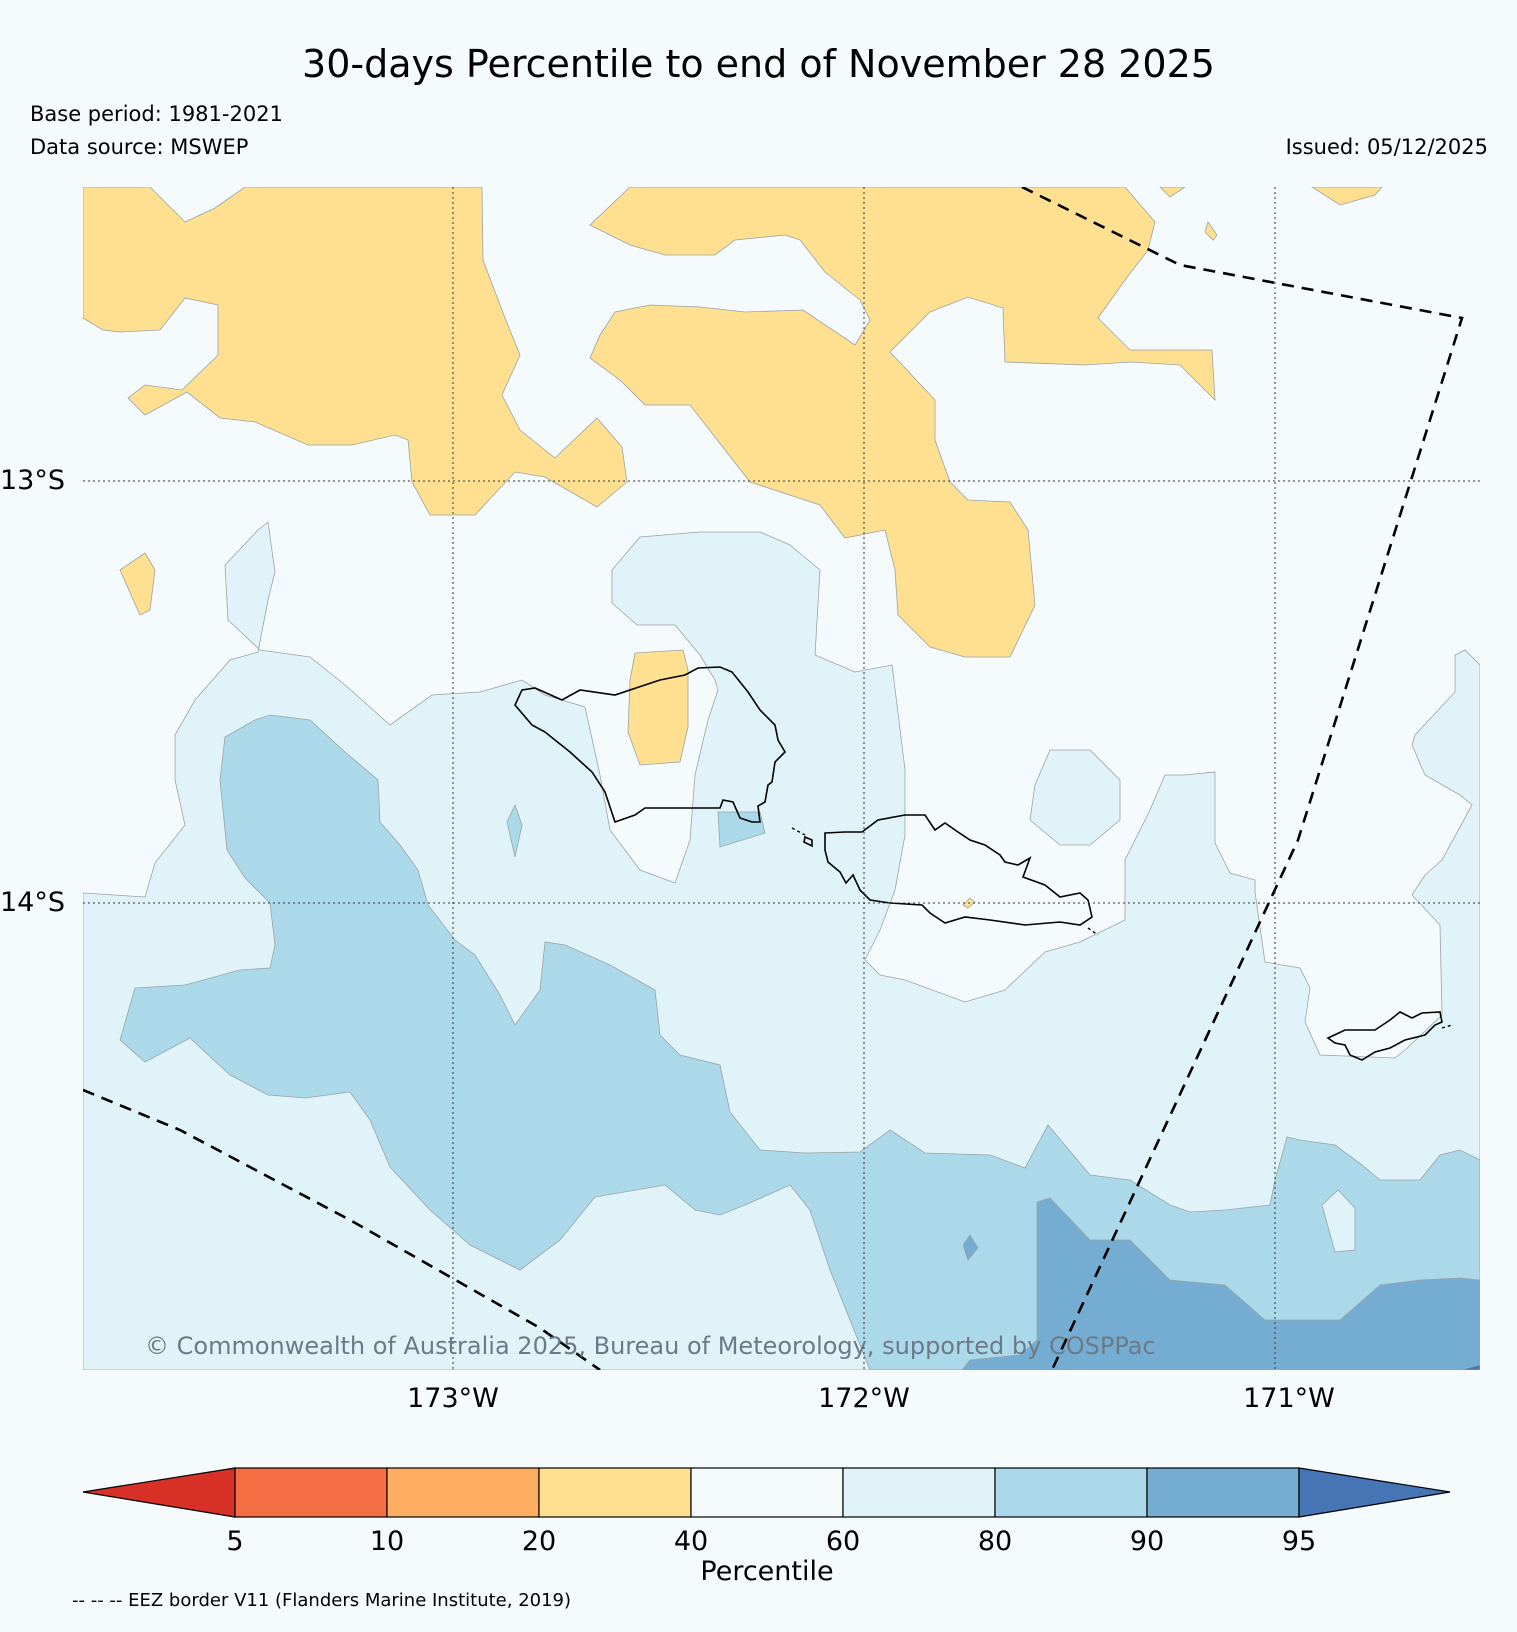 The image size is (1517, 1632). Describe the element at coordinates (32, 902) in the screenshot. I see `lat-label-14s: 14°S` at that location.